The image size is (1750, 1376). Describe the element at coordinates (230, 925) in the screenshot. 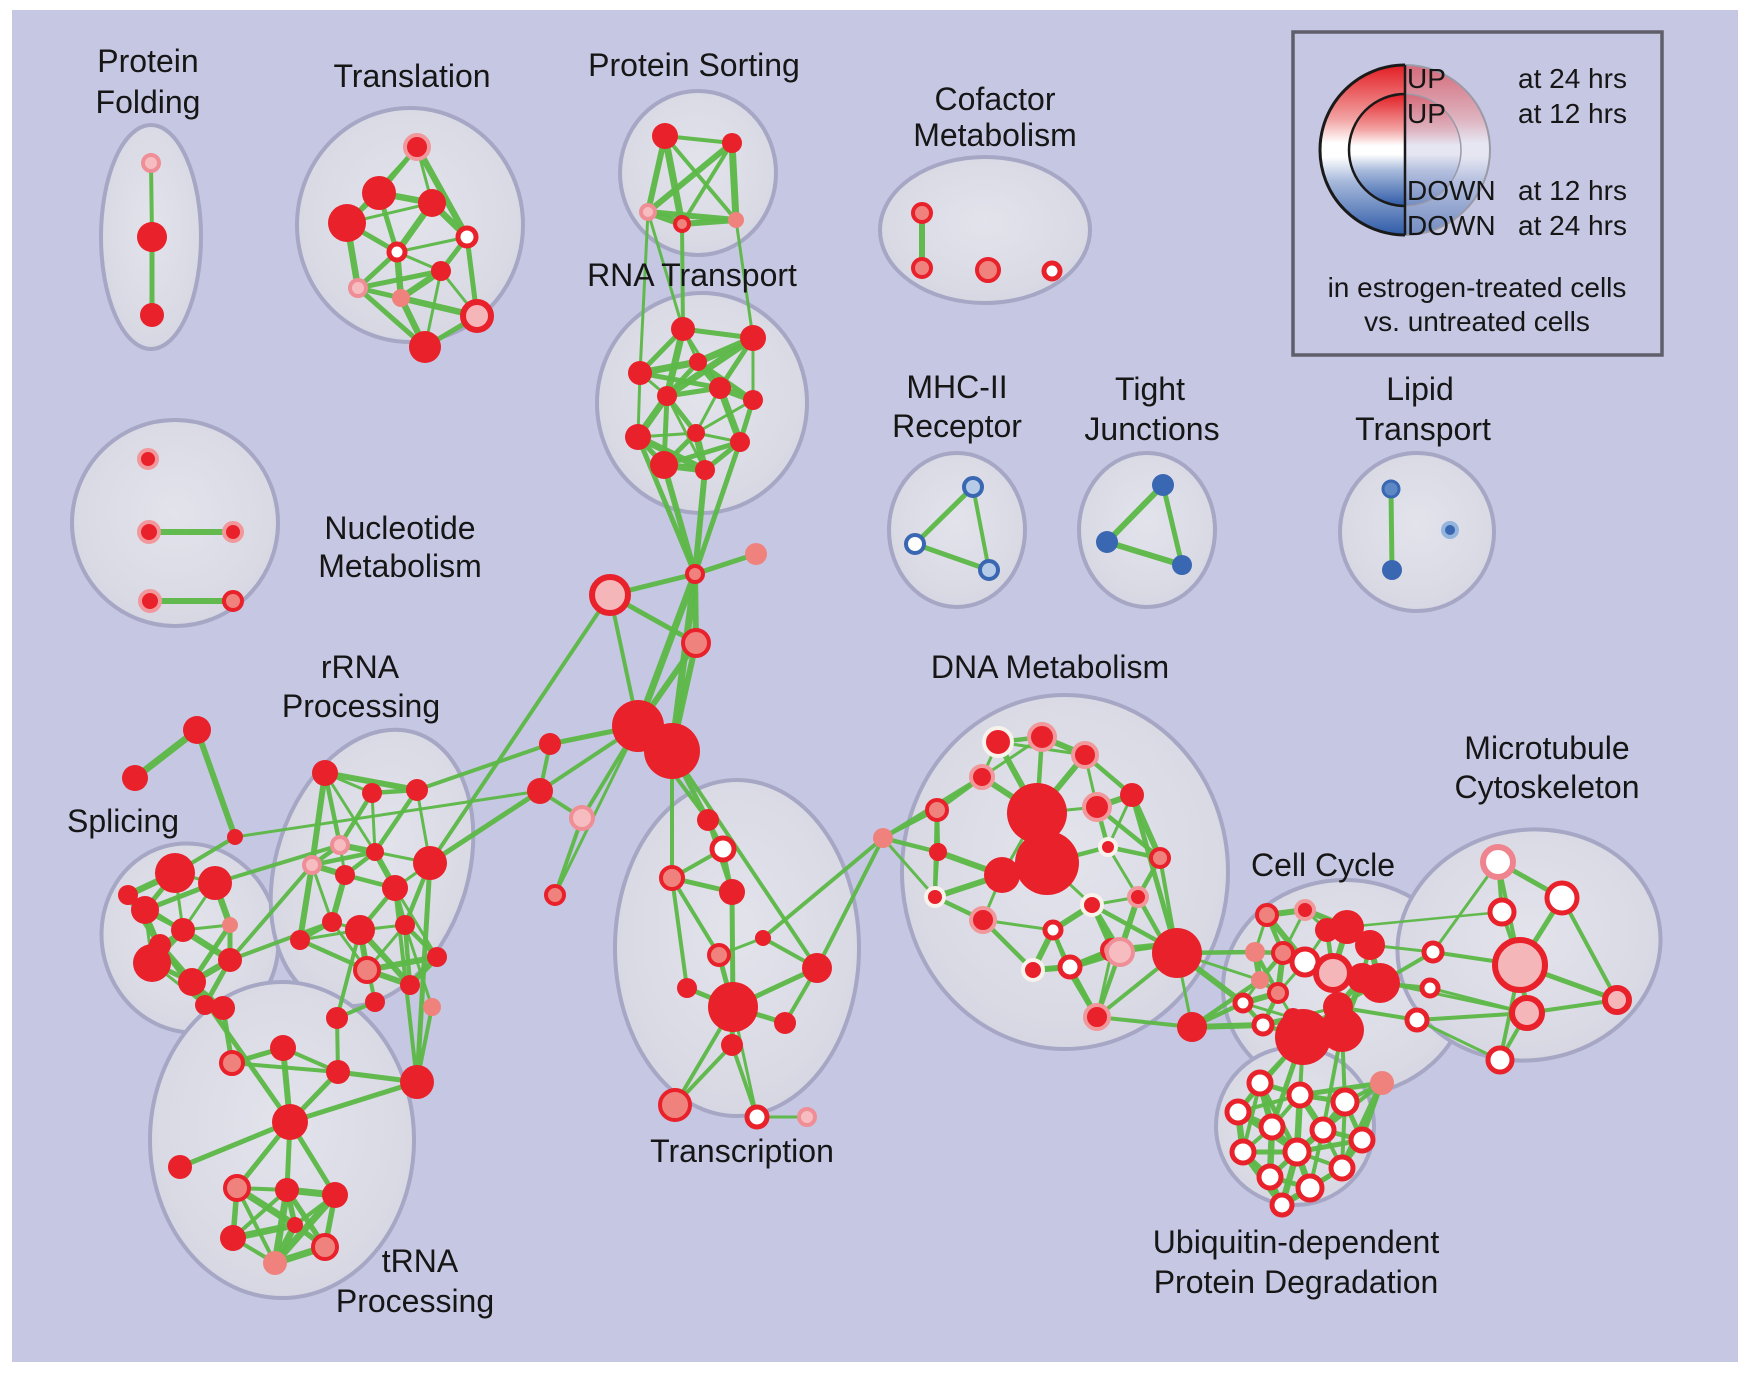

I see `network-node-sp5` at that location.